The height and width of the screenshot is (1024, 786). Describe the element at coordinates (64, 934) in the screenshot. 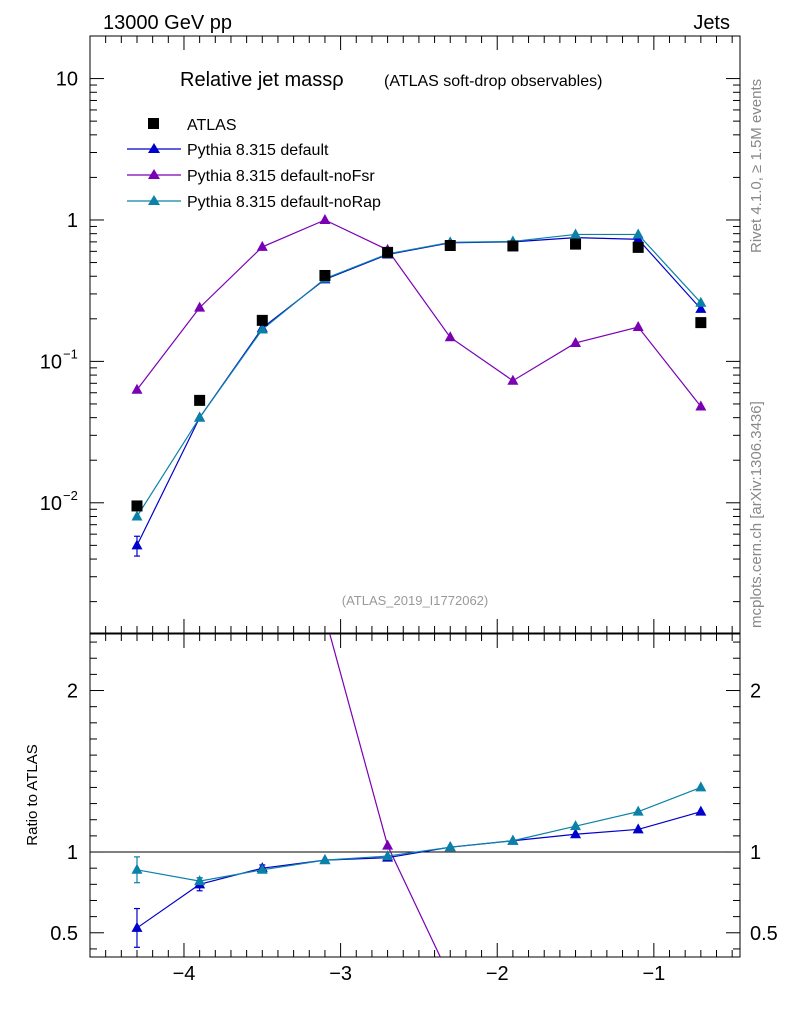

I see `ratio-y-tick-label: 0.5` at that location.